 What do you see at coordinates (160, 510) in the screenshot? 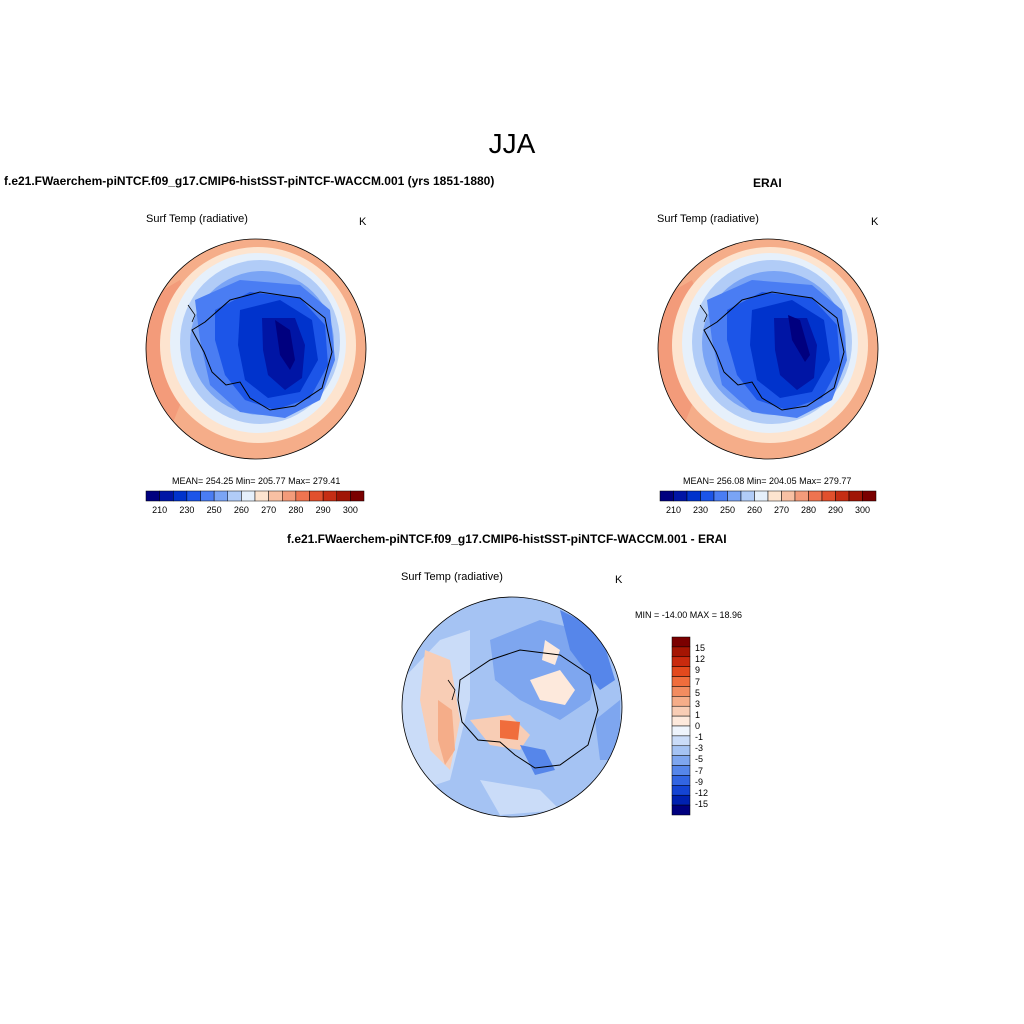
I see `colorbar-tick-label: 210` at bounding box center [160, 510].